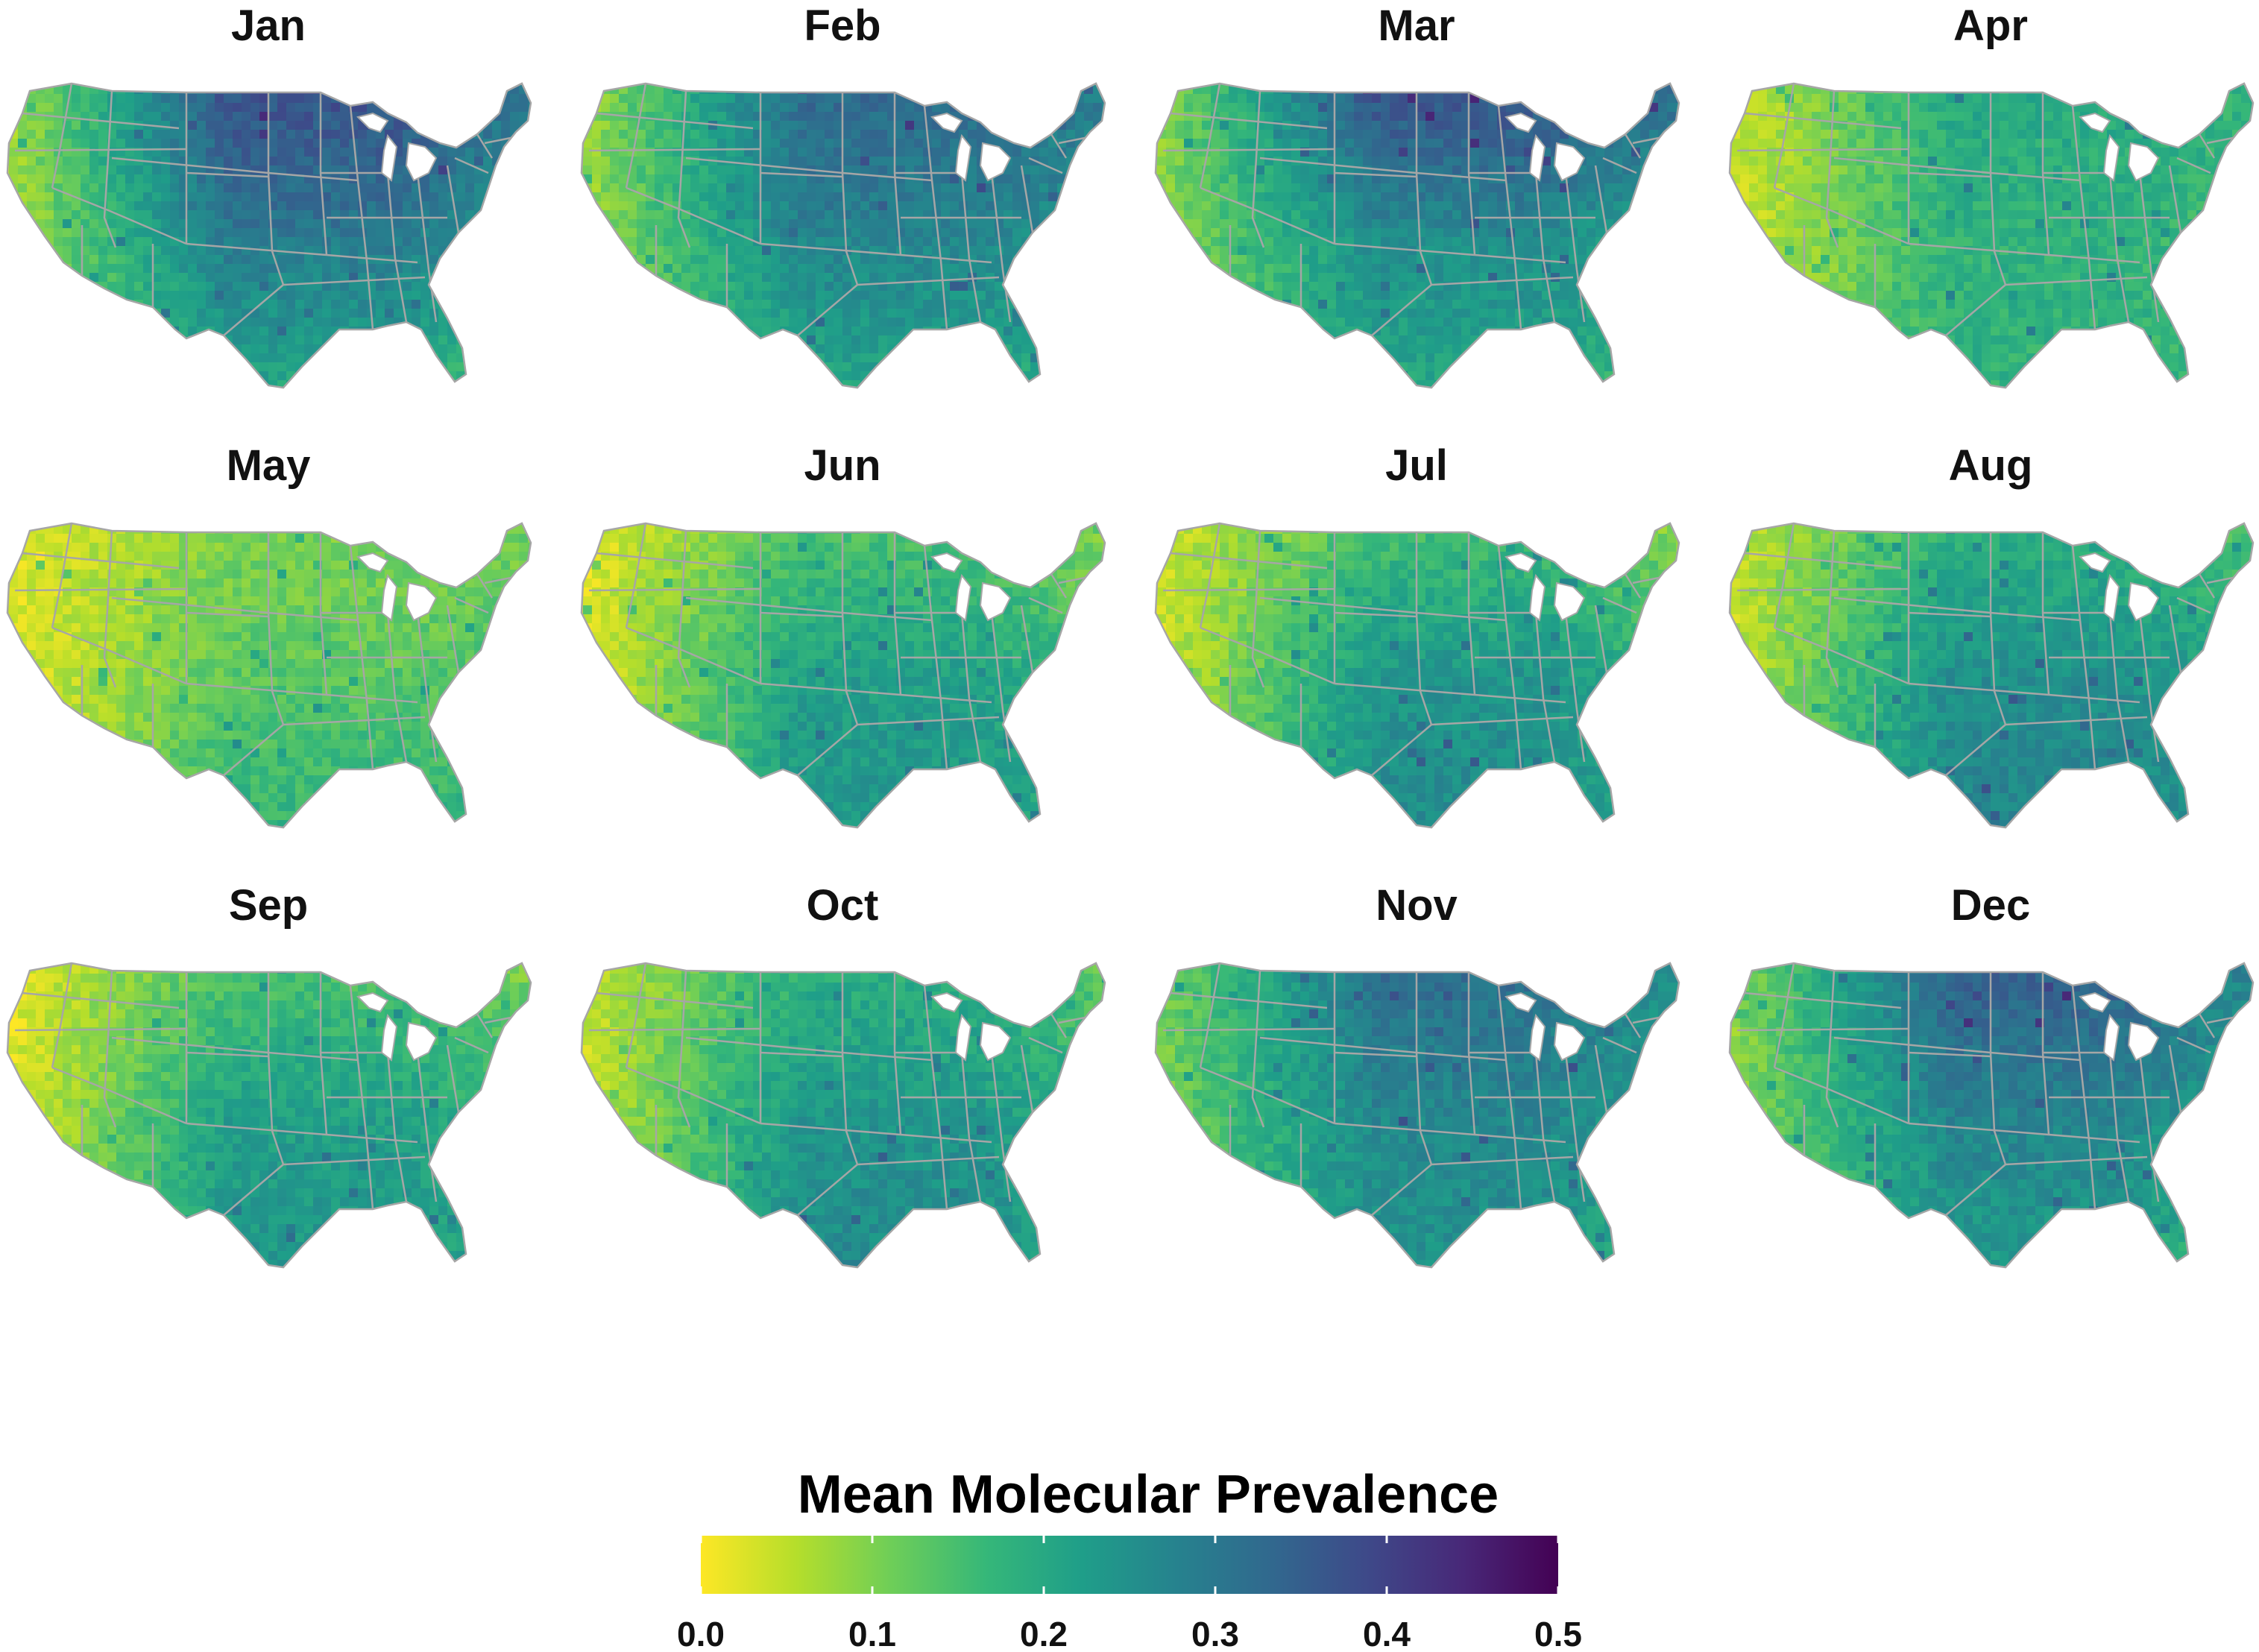 This screenshot has height=1652, width=2259. I want to click on us-choropleth-map-jun, so click(843, 675).